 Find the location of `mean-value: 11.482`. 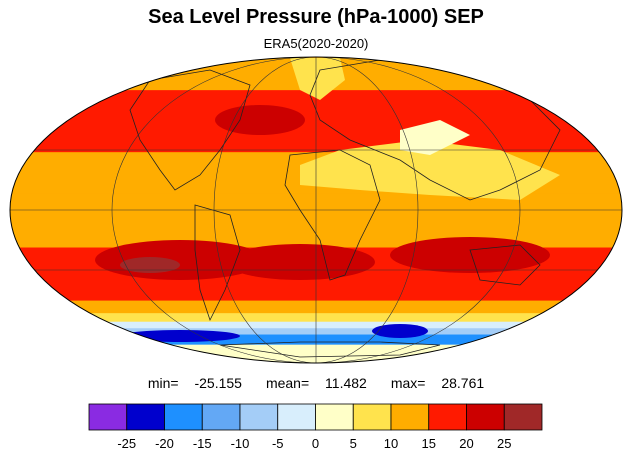

mean-value: 11.482 is located at coordinates (346, 383).